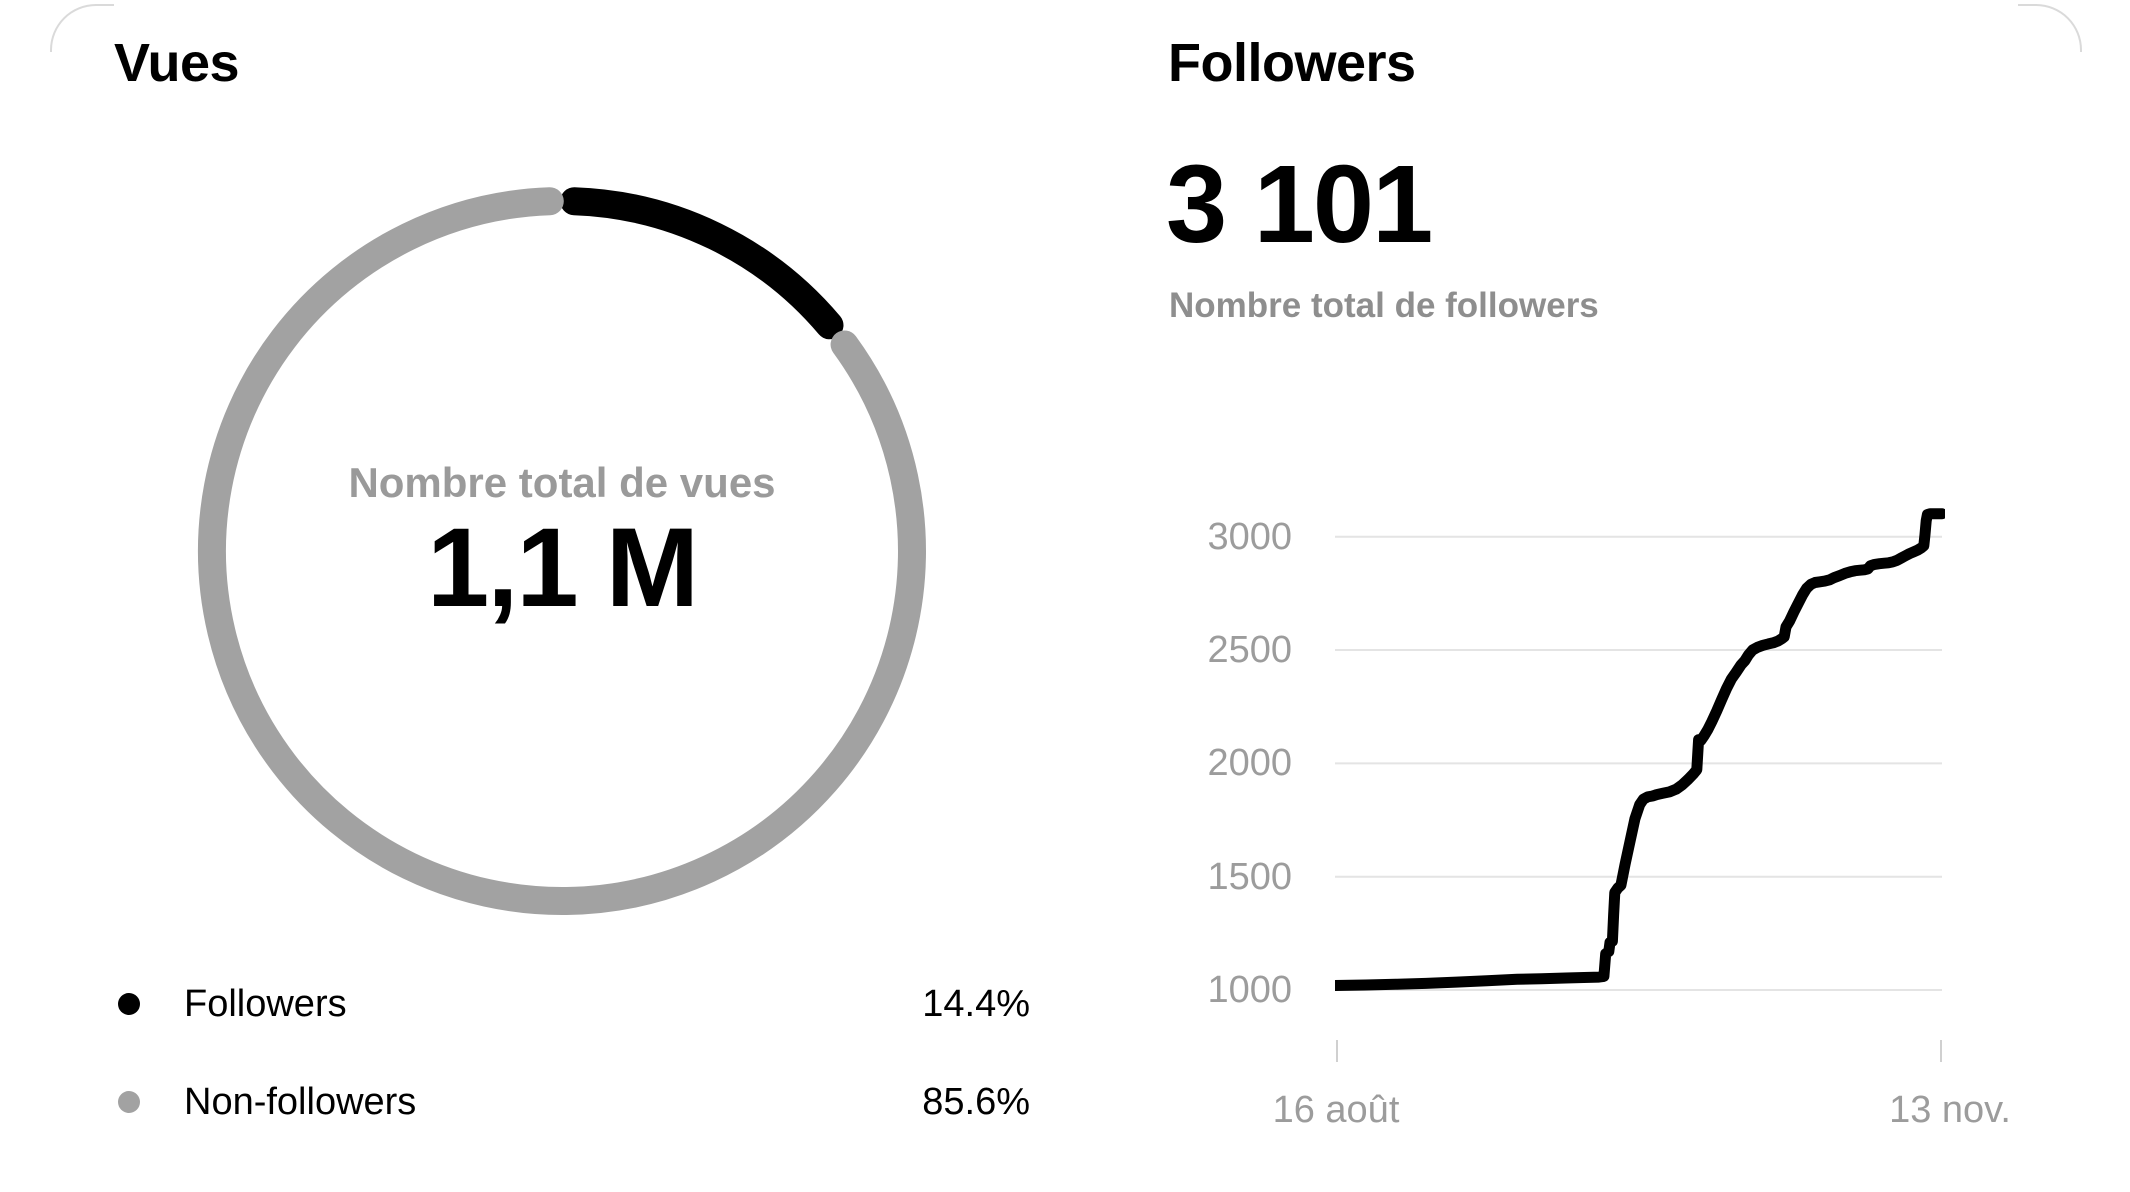 The height and width of the screenshot is (1192, 2130). I want to click on followers-trend-line, so click(1638, 749).